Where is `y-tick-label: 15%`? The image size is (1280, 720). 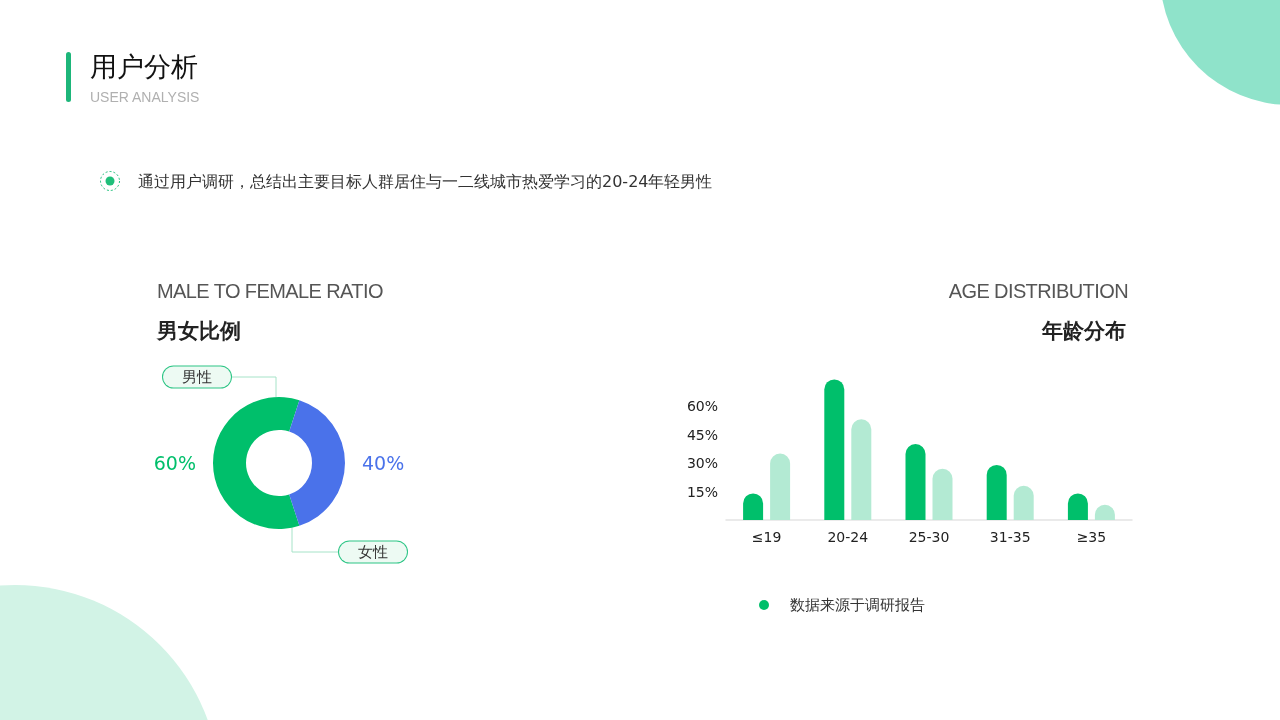 y-tick-label: 15% is located at coordinates (702, 491).